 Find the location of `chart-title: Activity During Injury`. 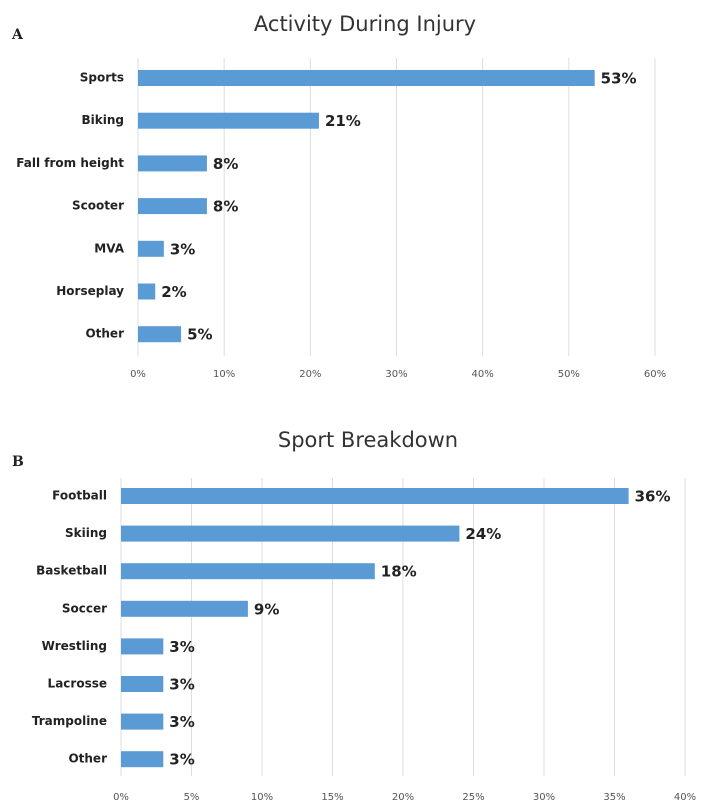

chart-title: Activity During Injury is located at coordinates (365, 24).